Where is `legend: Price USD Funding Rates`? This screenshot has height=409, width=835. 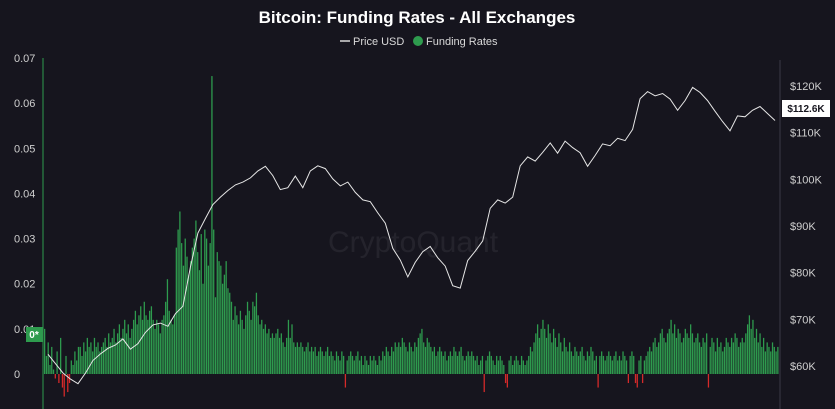 legend: Price USD Funding Rates is located at coordinates (419, 42).